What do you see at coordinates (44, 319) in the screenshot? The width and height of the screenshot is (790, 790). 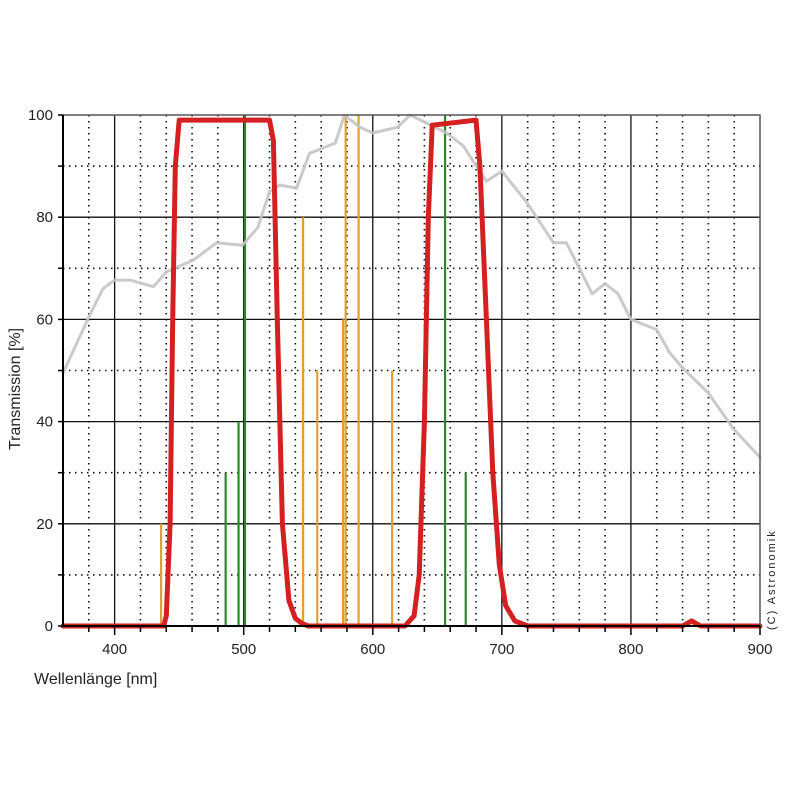 I see `y-tick-label: 60` at bounding box center [44, 319].